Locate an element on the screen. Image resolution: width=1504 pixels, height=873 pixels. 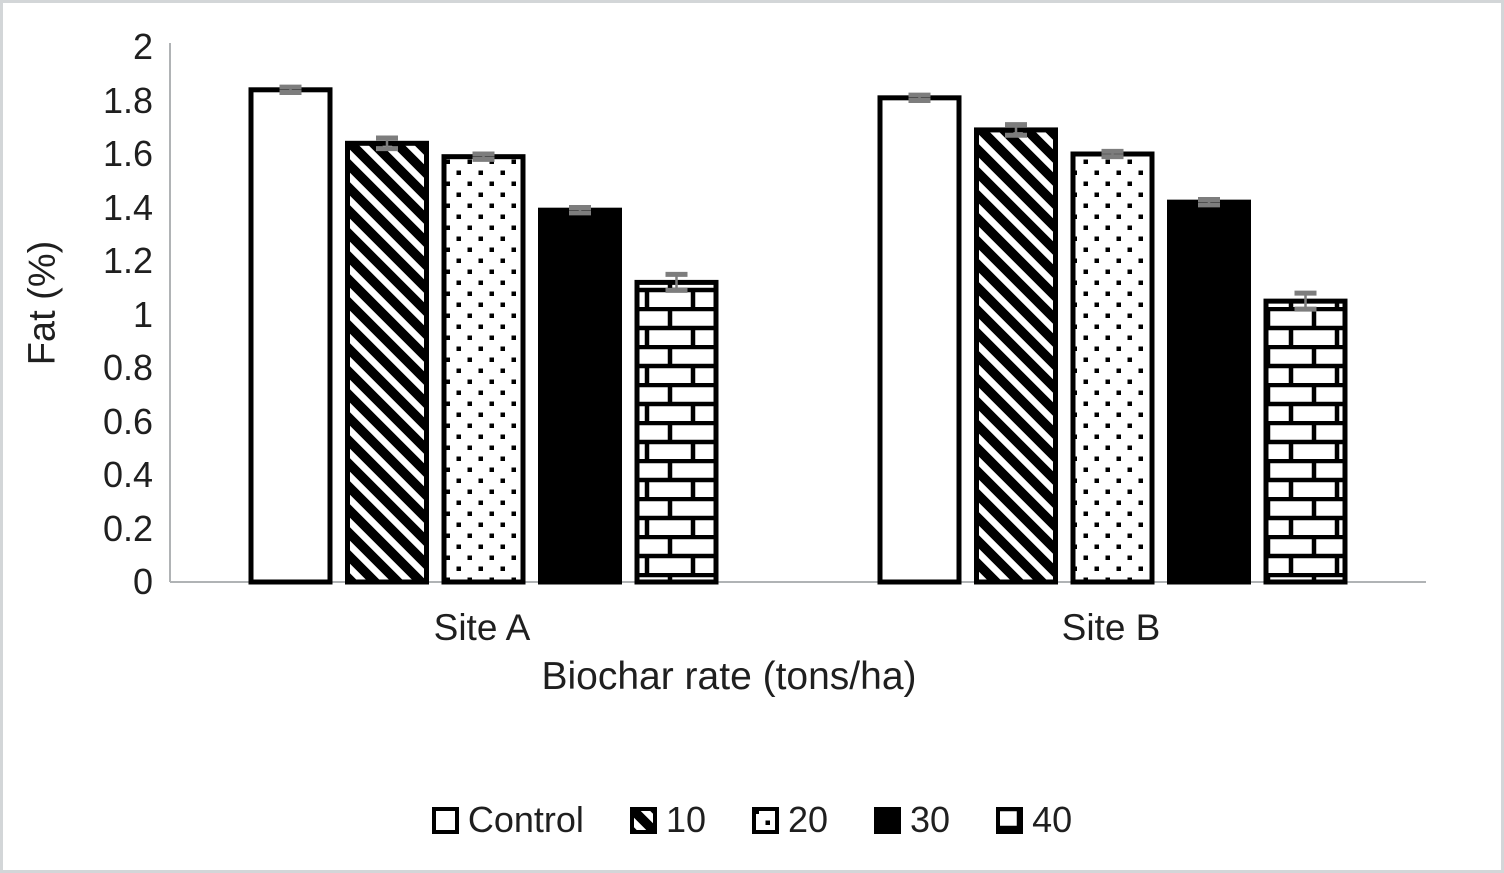
y-tick-label-0-8: 0.8 is located at coordinates (127, 367).